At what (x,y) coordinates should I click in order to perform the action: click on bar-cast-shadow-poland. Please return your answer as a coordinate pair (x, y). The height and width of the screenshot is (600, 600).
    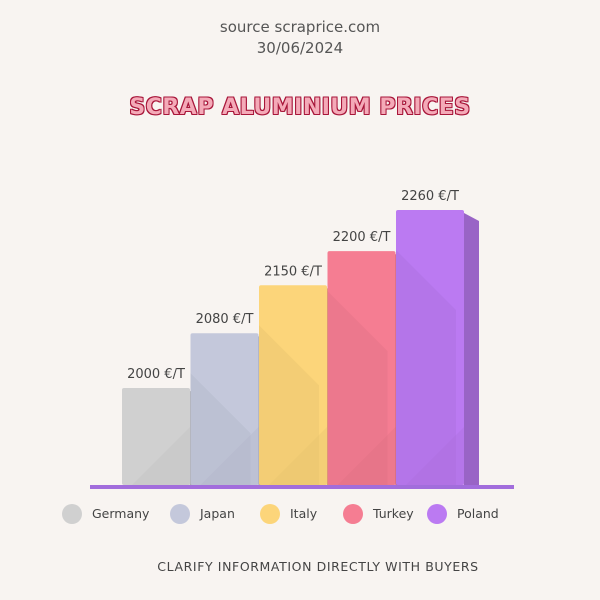
    Looking at the image, I should click on (426, 367).